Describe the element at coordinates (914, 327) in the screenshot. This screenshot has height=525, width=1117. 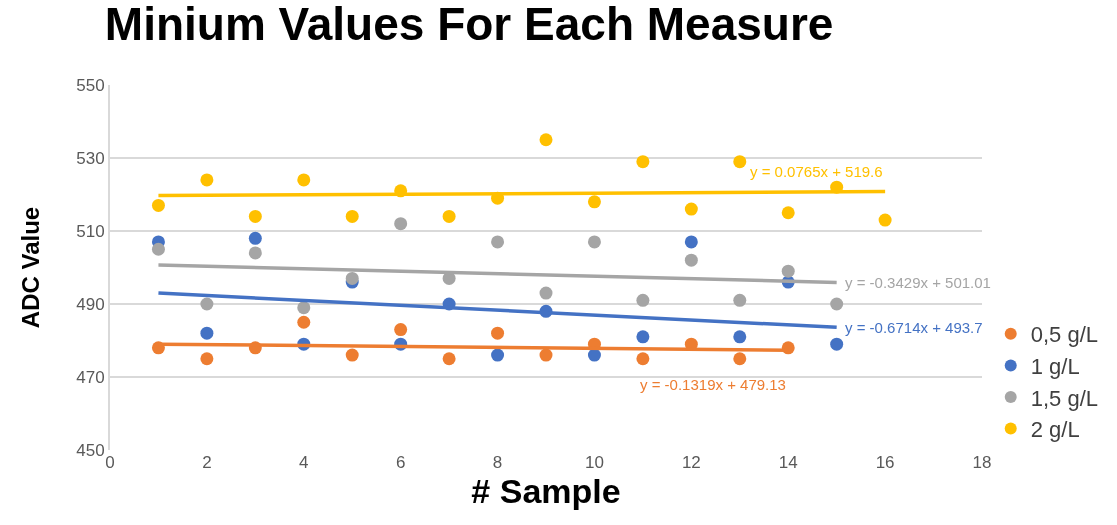
I see `annotation: y = -0.6714x + 493.7` at that location.